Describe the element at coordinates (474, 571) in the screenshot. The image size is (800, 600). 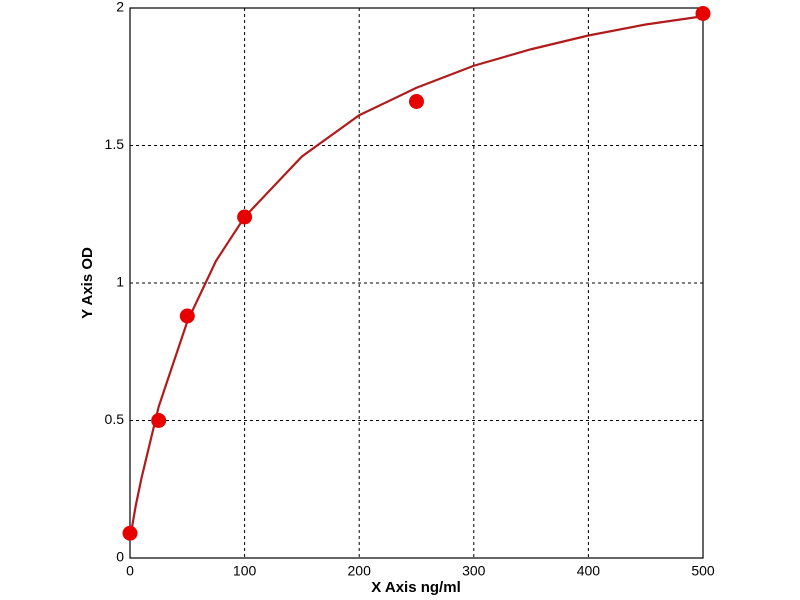
I see `x-tick-label: 300` at that location.